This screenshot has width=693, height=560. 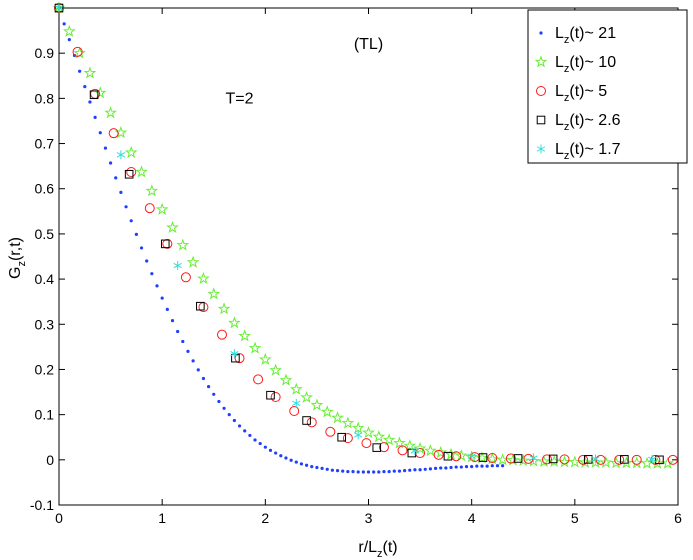 I want to click on x-tick-label: 5, so click(x=575, y=518).